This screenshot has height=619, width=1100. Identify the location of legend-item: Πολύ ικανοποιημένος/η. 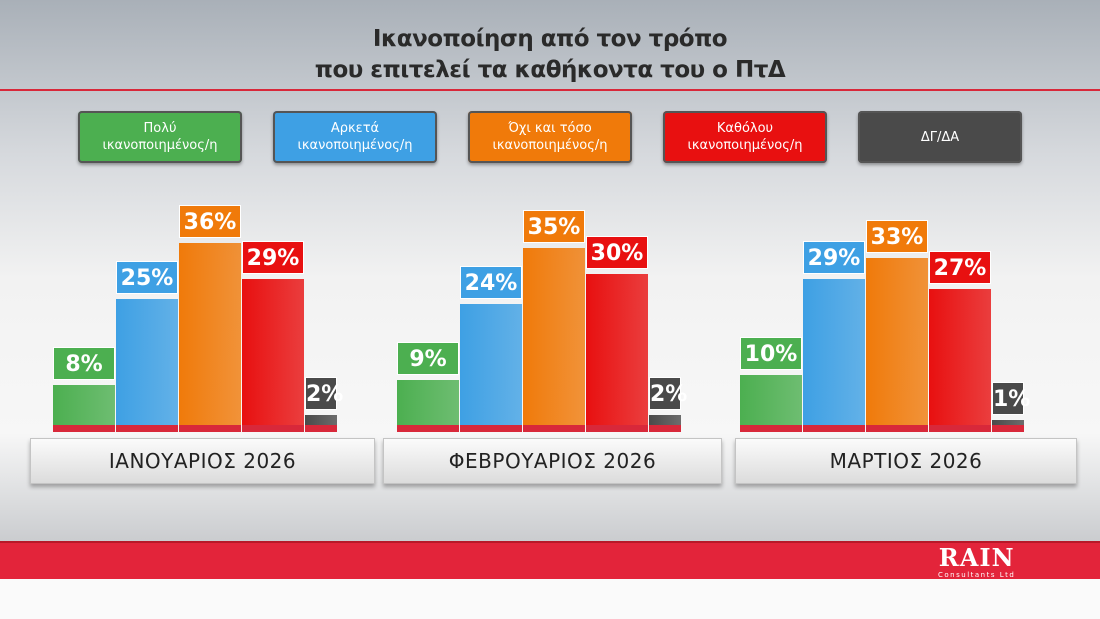
(160, 137).